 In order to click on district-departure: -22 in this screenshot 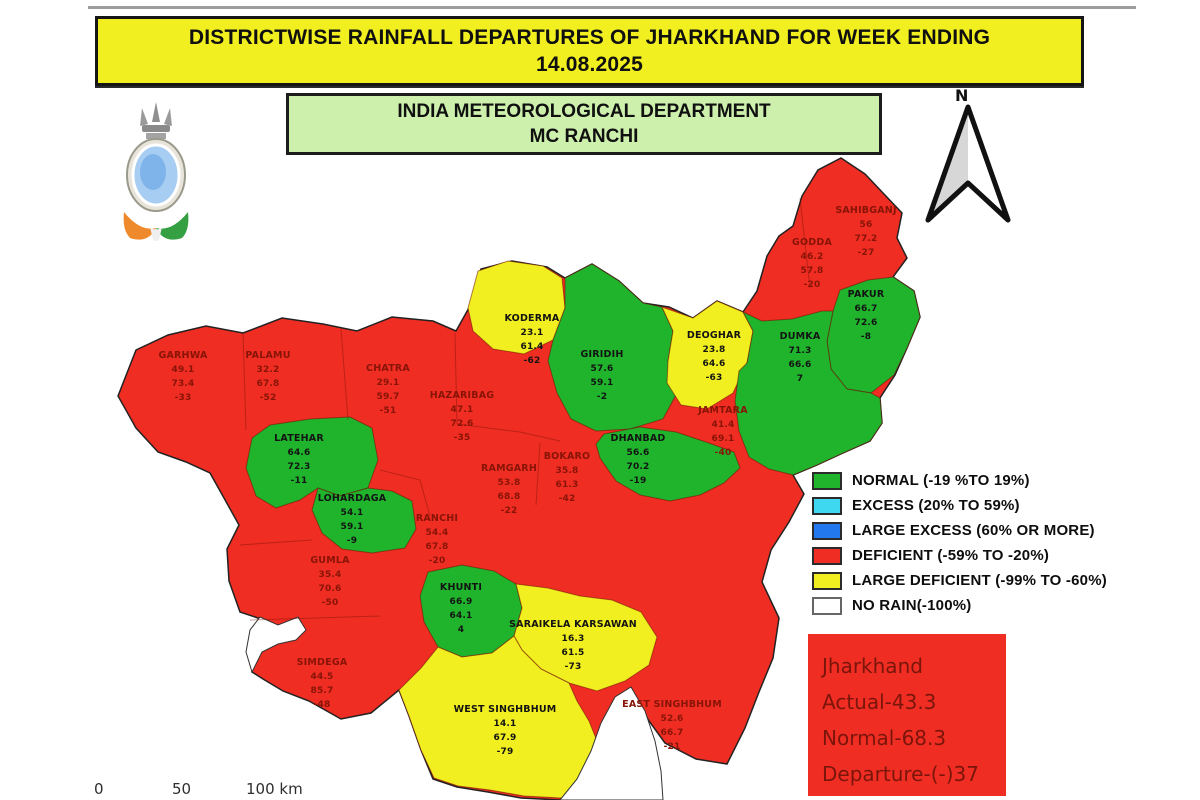, I will do `click(509, 511)`.